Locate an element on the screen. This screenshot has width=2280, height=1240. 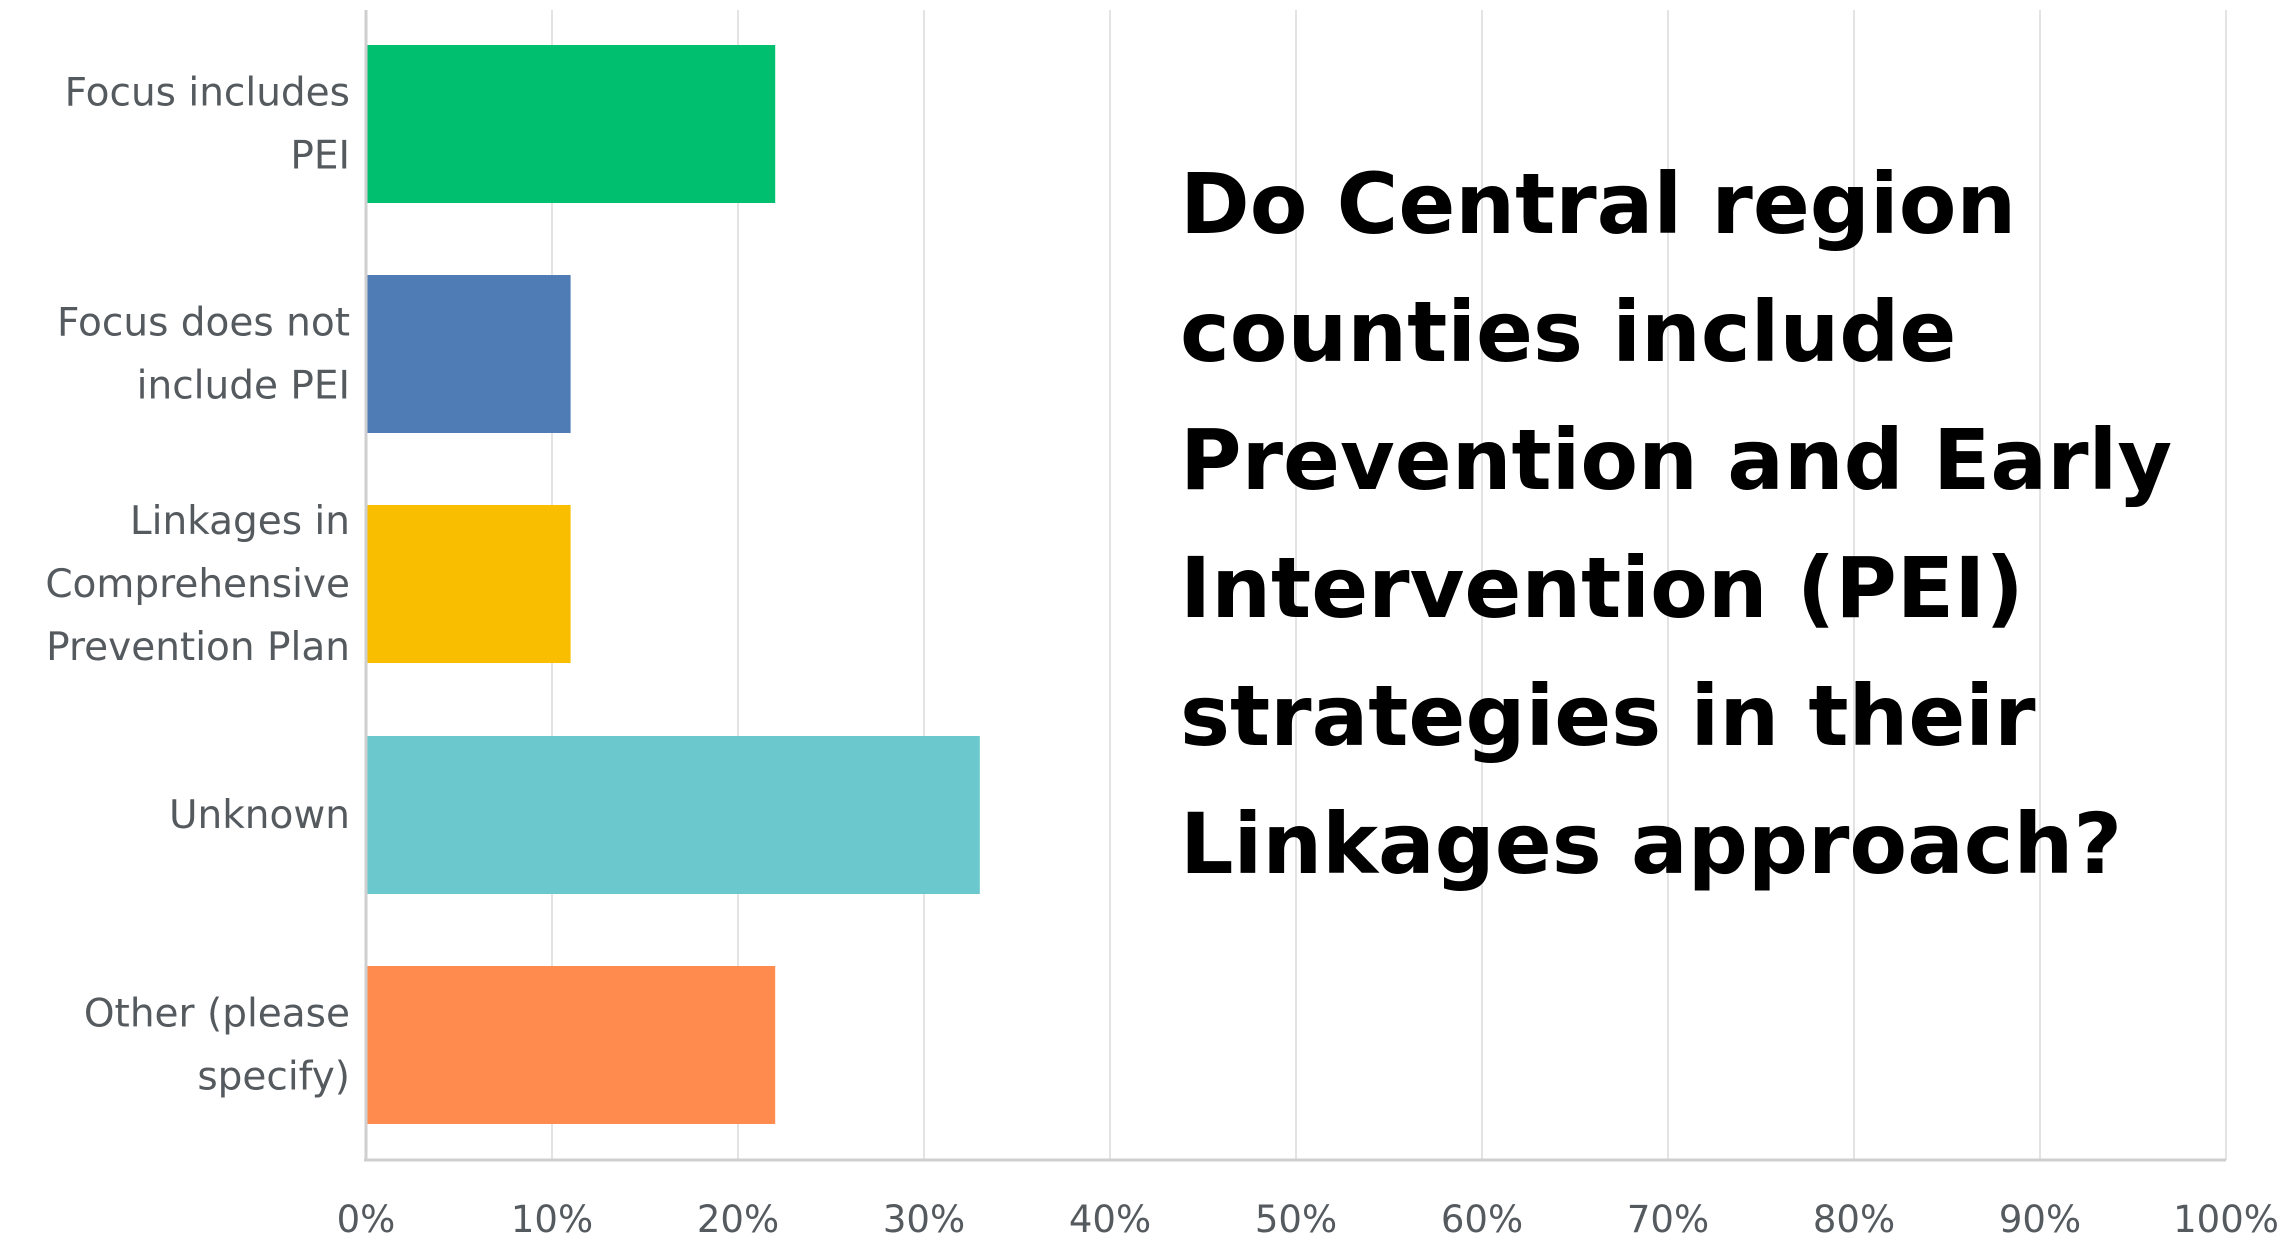
category-label: Comprehensive is located at coordinates (197, 584).